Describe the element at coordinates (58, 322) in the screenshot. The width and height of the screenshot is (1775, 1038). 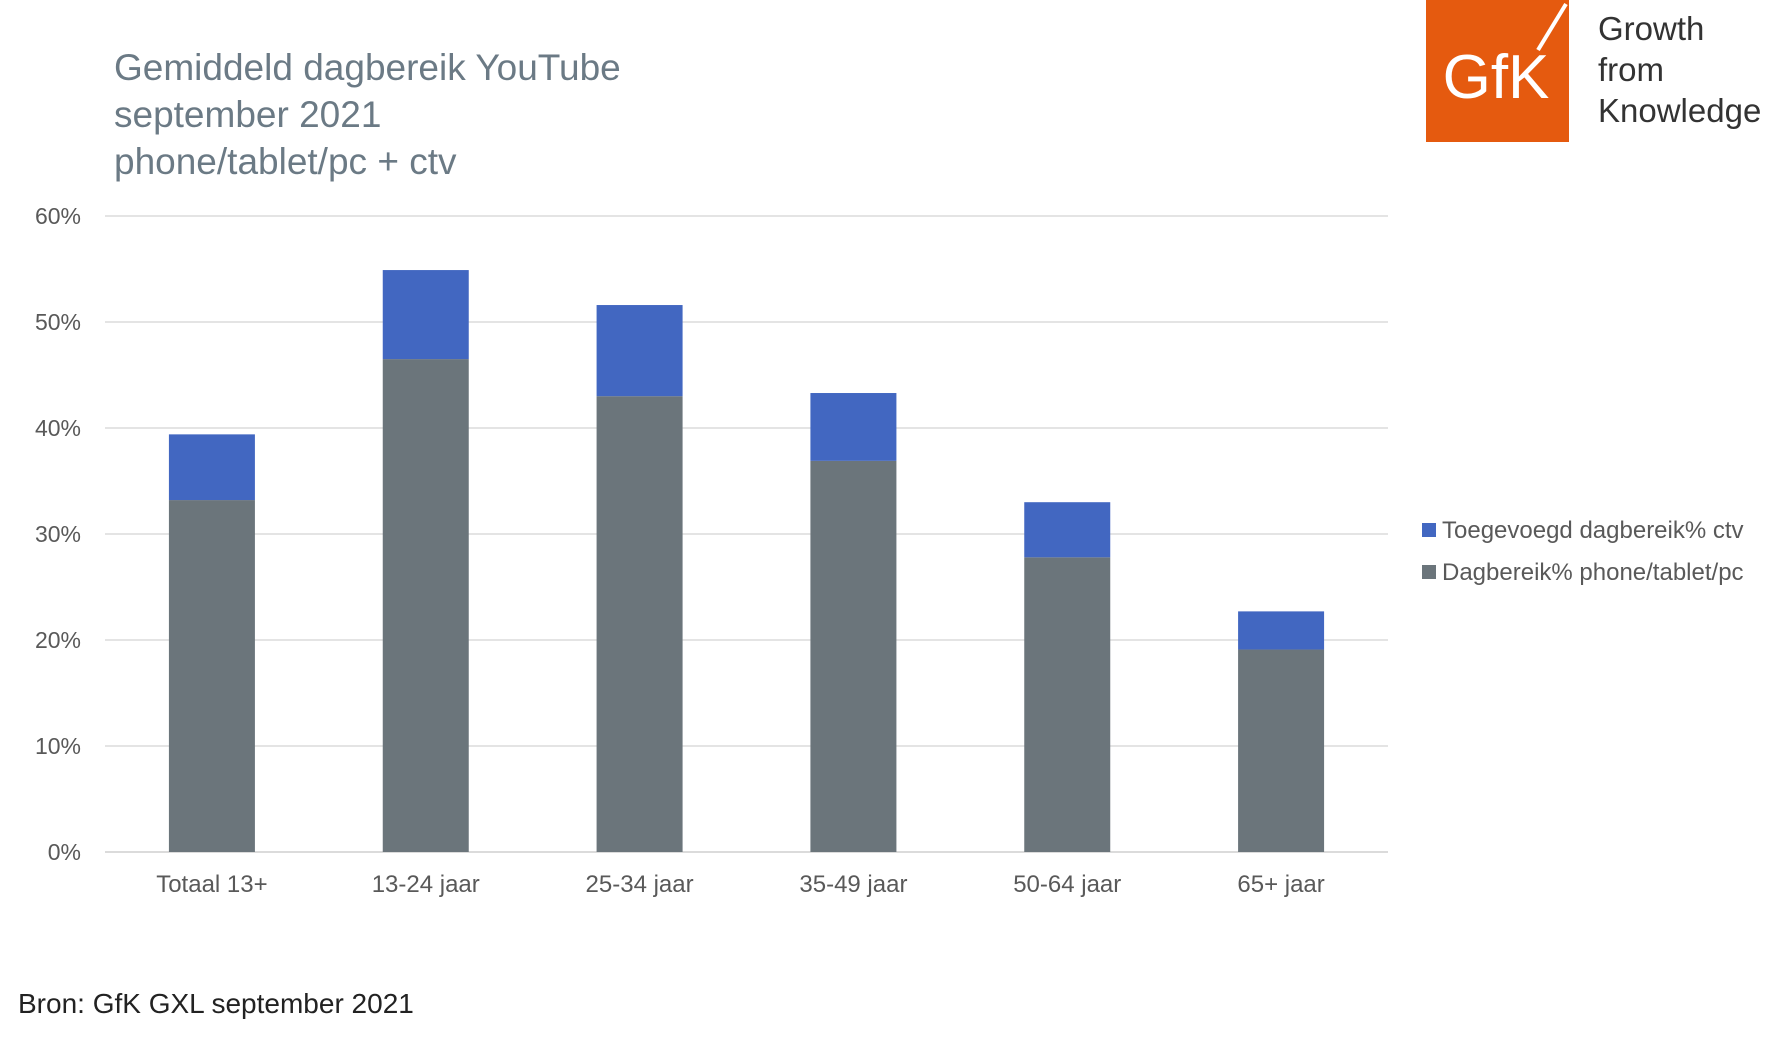
I see `y-tick-label: 50%` at that location.